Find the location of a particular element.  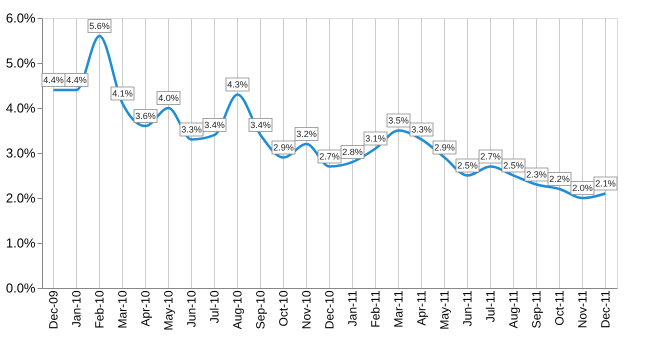

x-tick-label: Nov-10 is located at coordinates (307, 310).